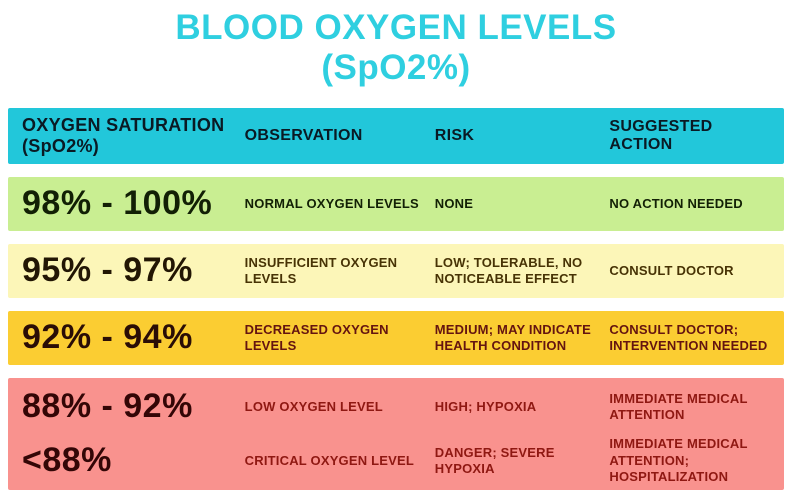 The image size is (792, 504). I want to click on header-cell-risk: RISK, so click(454, 135).